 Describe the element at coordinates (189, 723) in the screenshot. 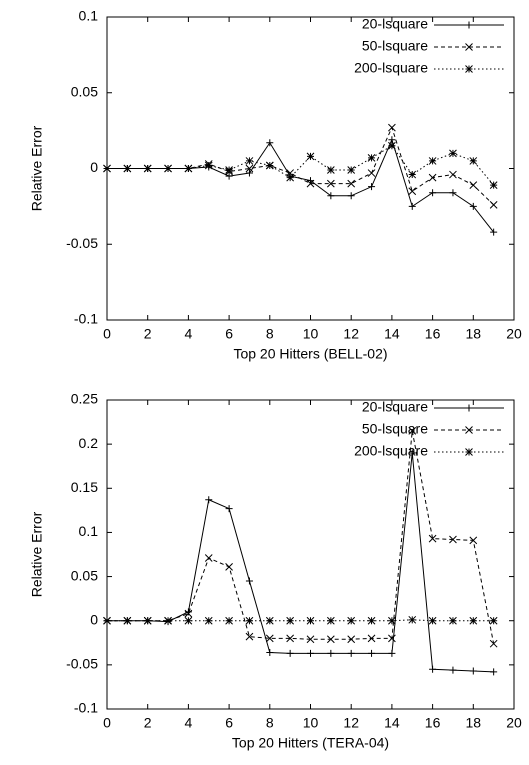

I see `x-tick-label: 4` at that location.